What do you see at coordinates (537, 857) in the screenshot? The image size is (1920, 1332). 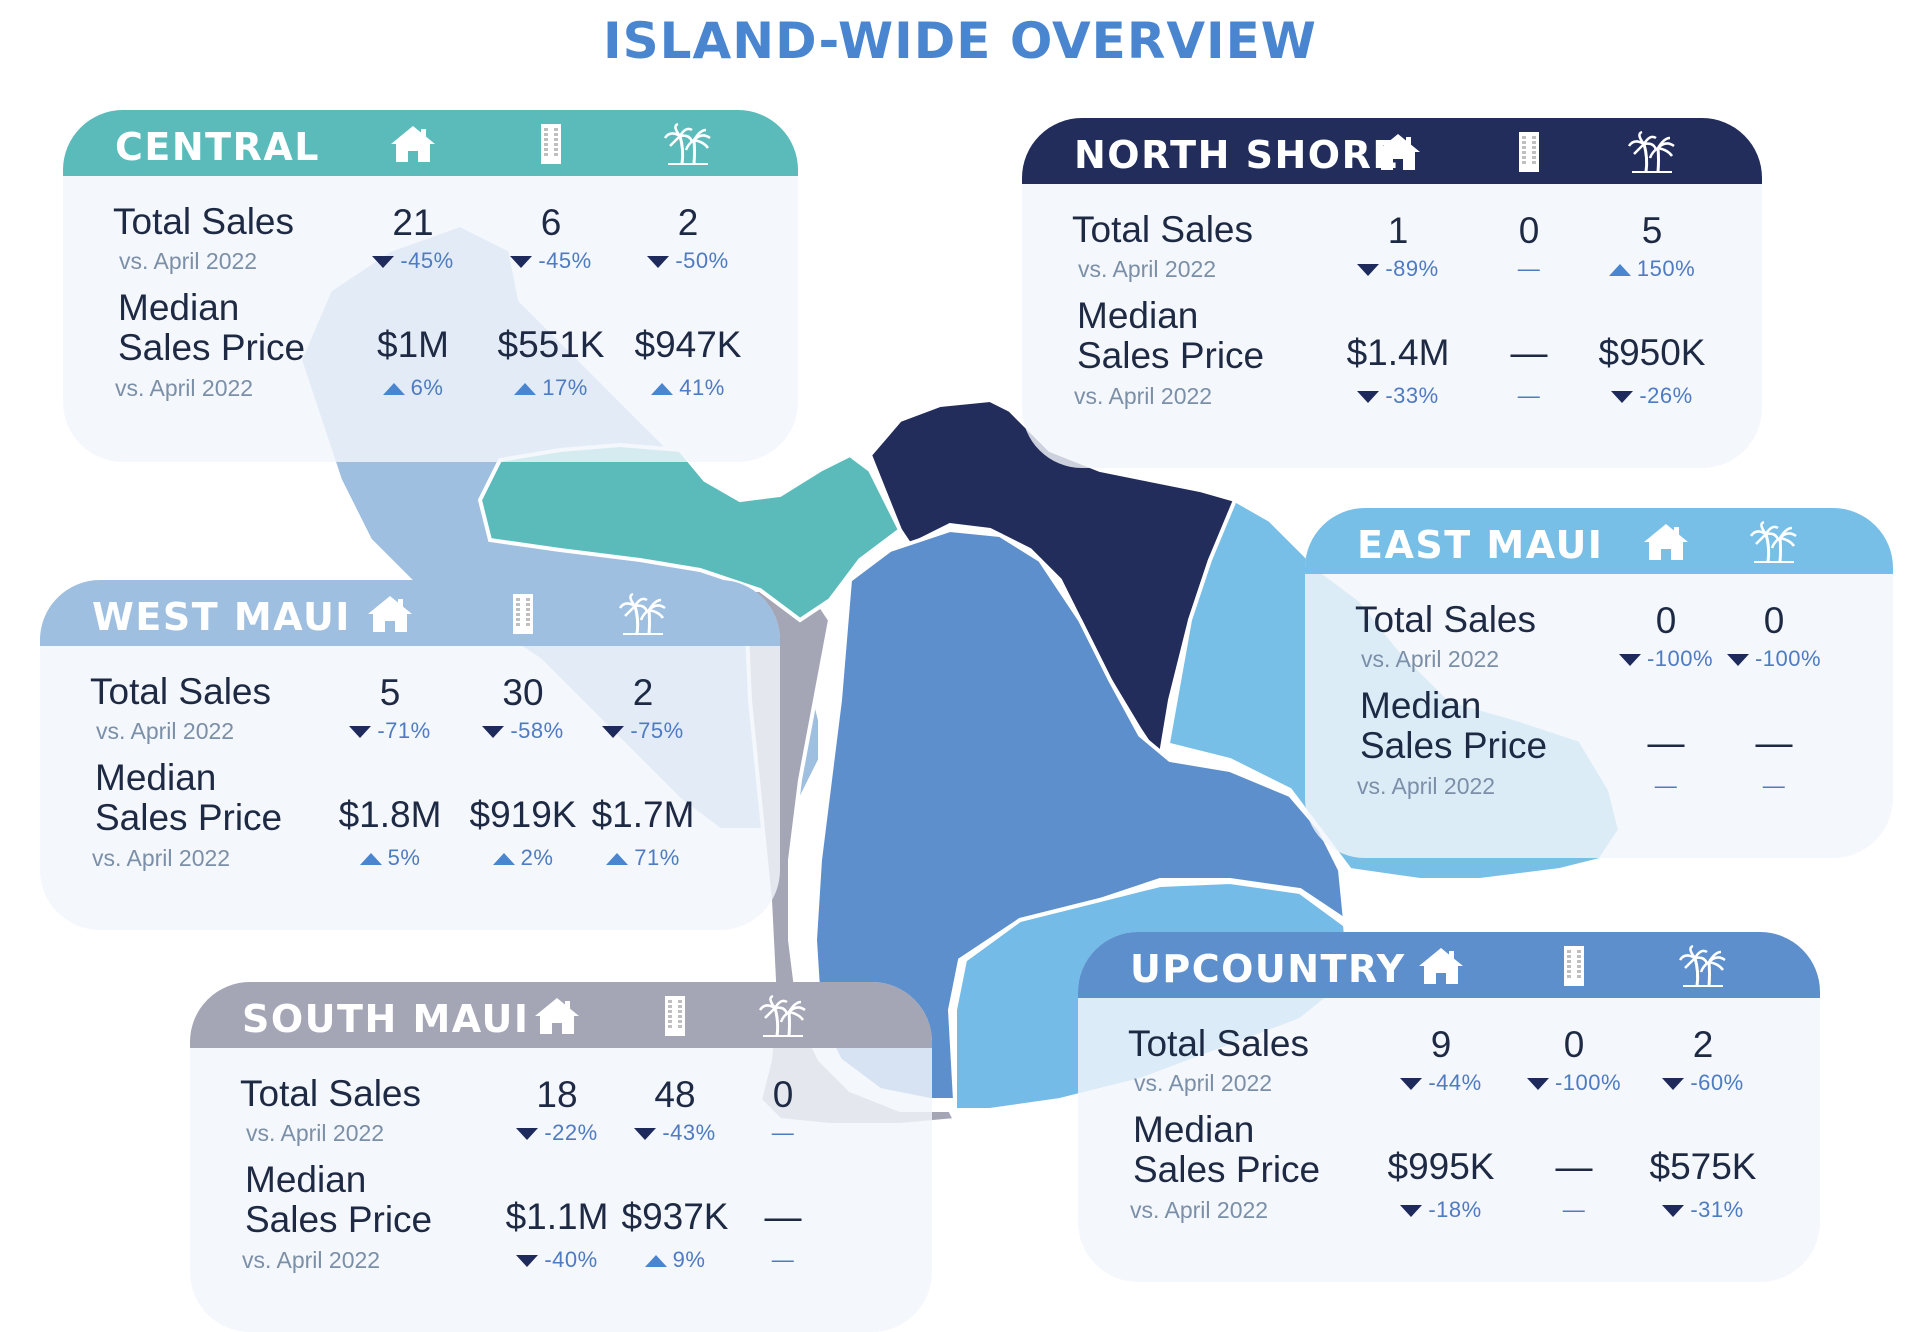 I see `change-text: 2%` at bounding box center [537, 857].